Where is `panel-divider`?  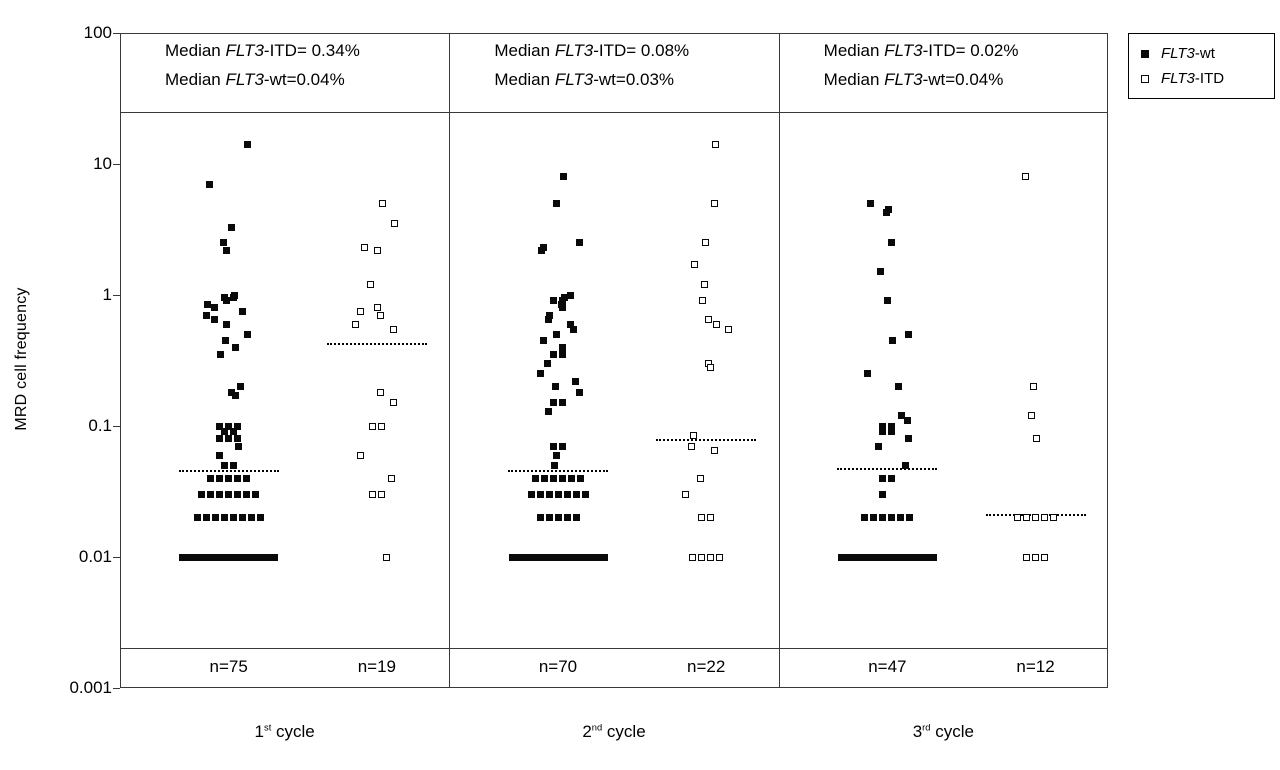 panel-divider is located at coordinates (779, 360).